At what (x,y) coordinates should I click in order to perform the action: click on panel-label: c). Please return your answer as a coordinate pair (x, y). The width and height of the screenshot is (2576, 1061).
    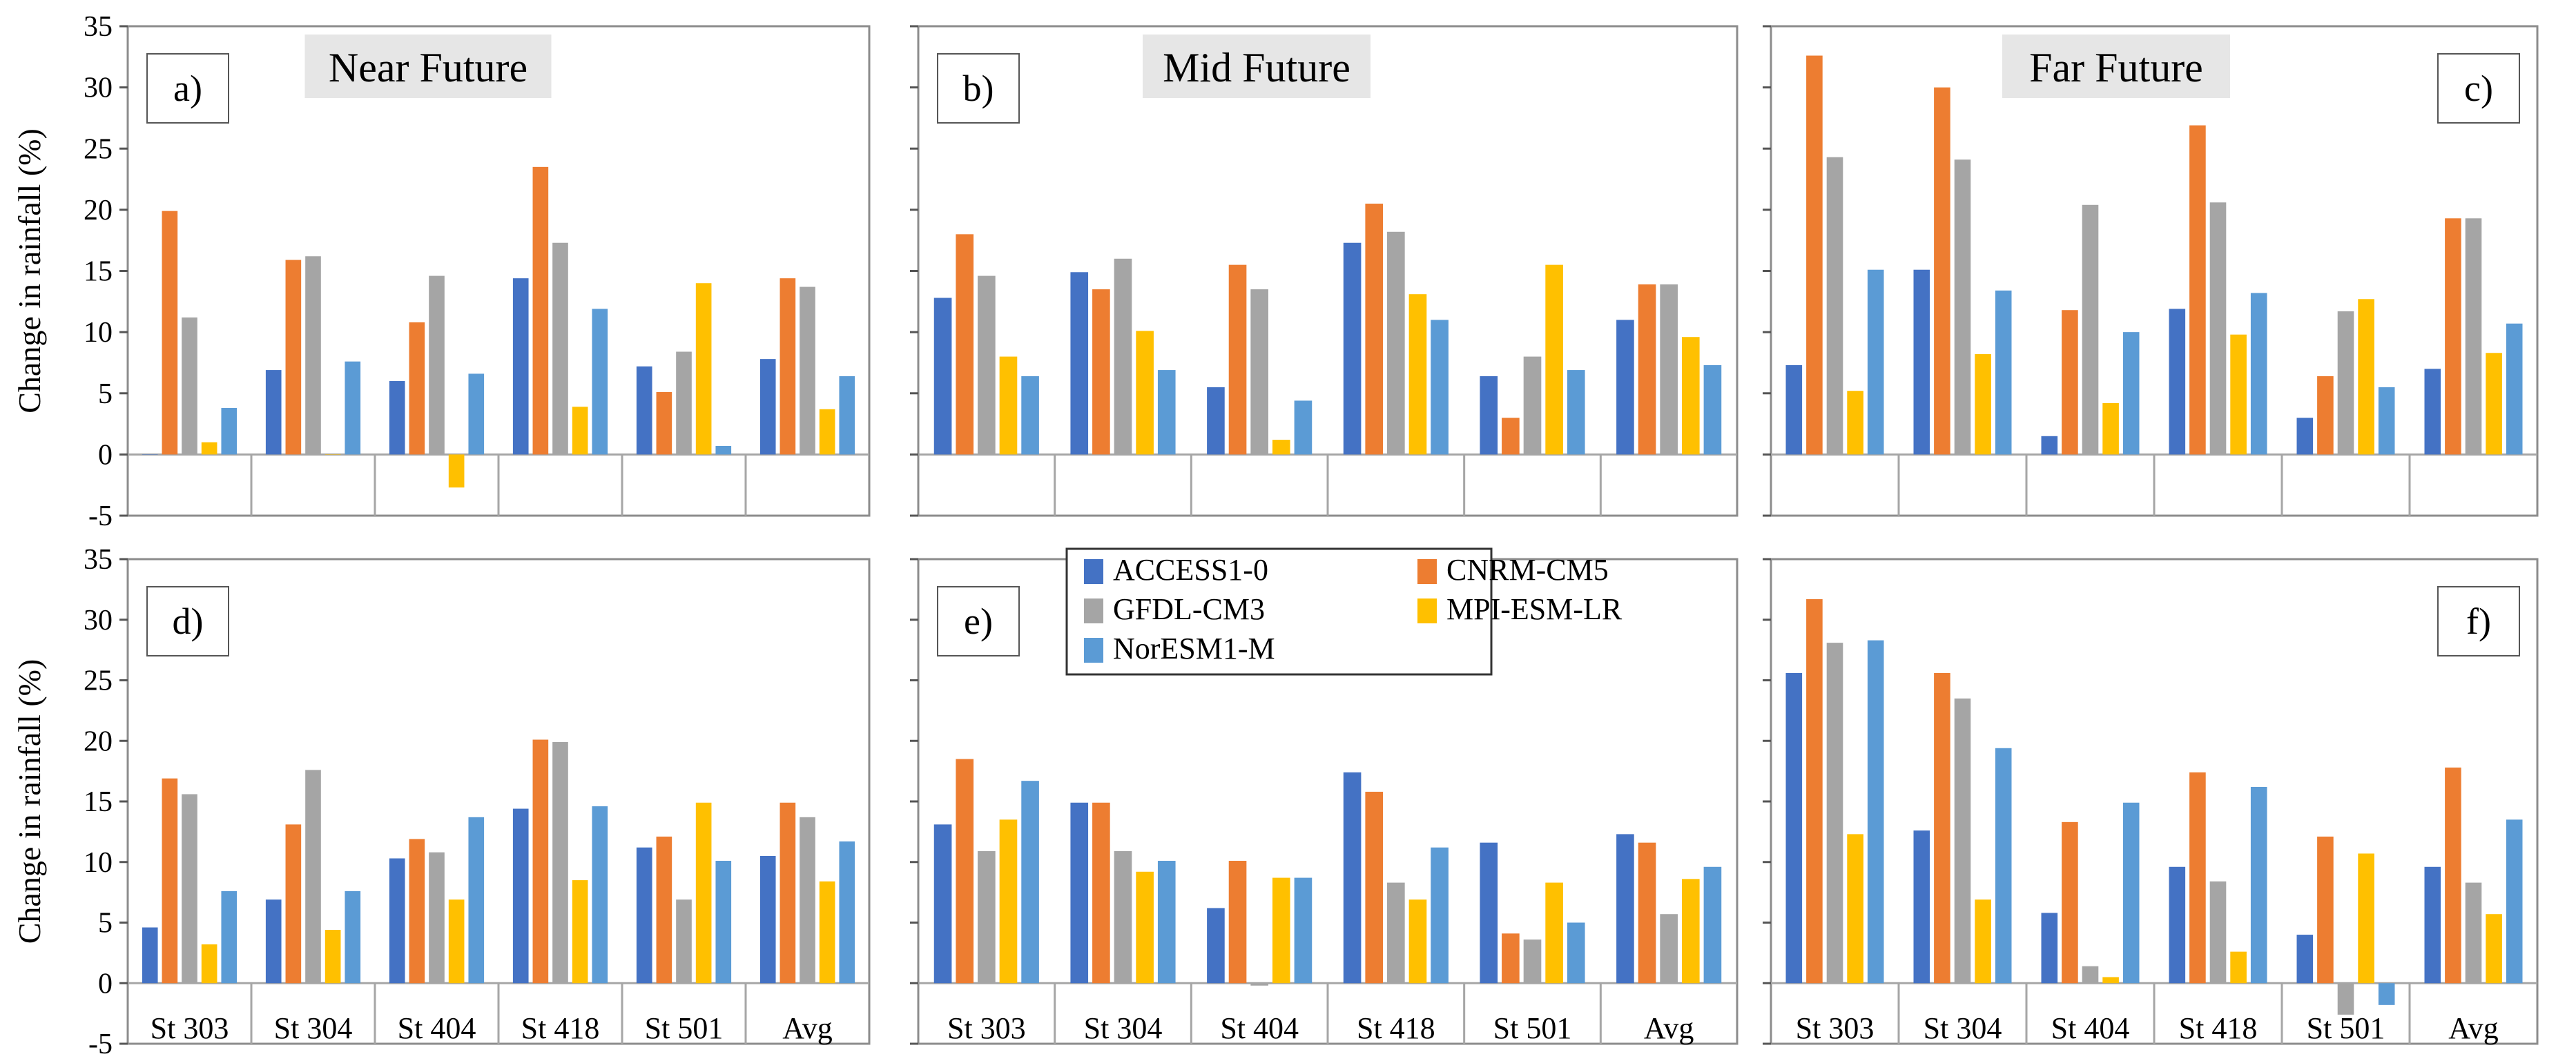
    Looking at the image, I should click on (2479, 88).